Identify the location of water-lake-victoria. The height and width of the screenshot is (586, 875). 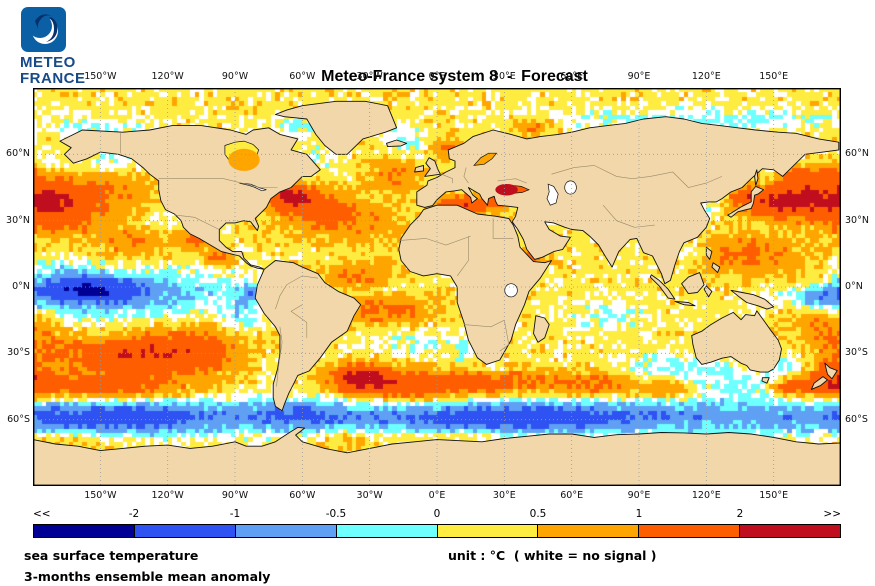
(511, 290).